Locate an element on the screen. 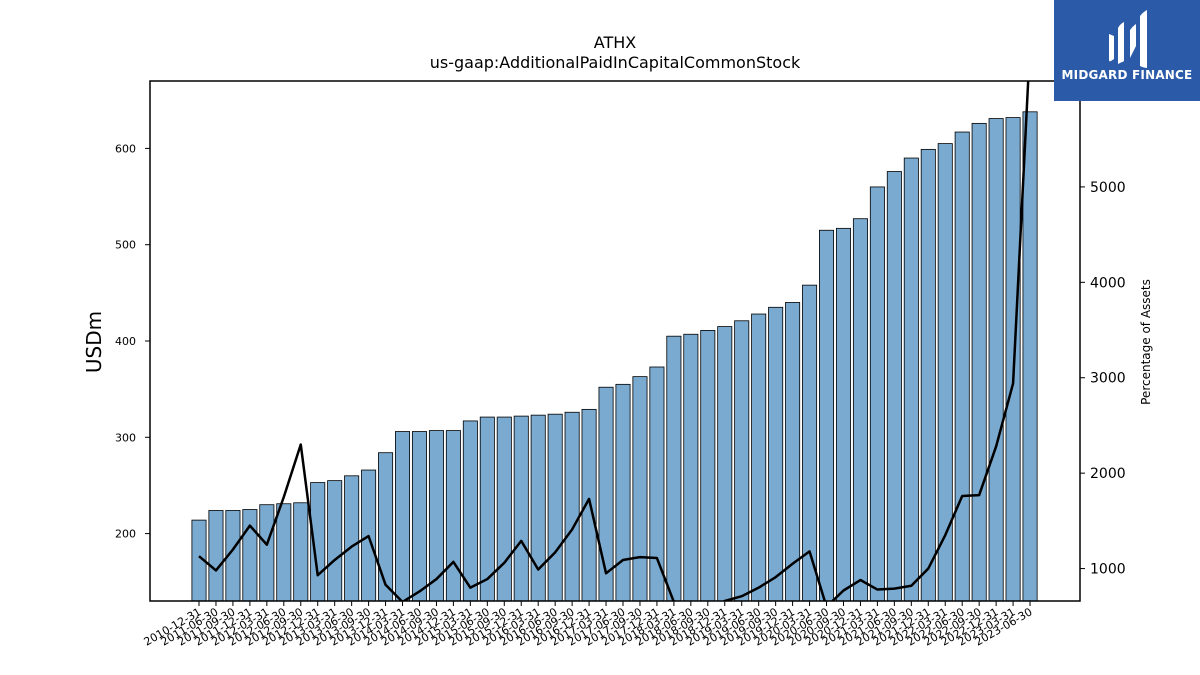 The image size is (1200, 675). midgard-m-logo-icon is located at coordinates (1127, 50).